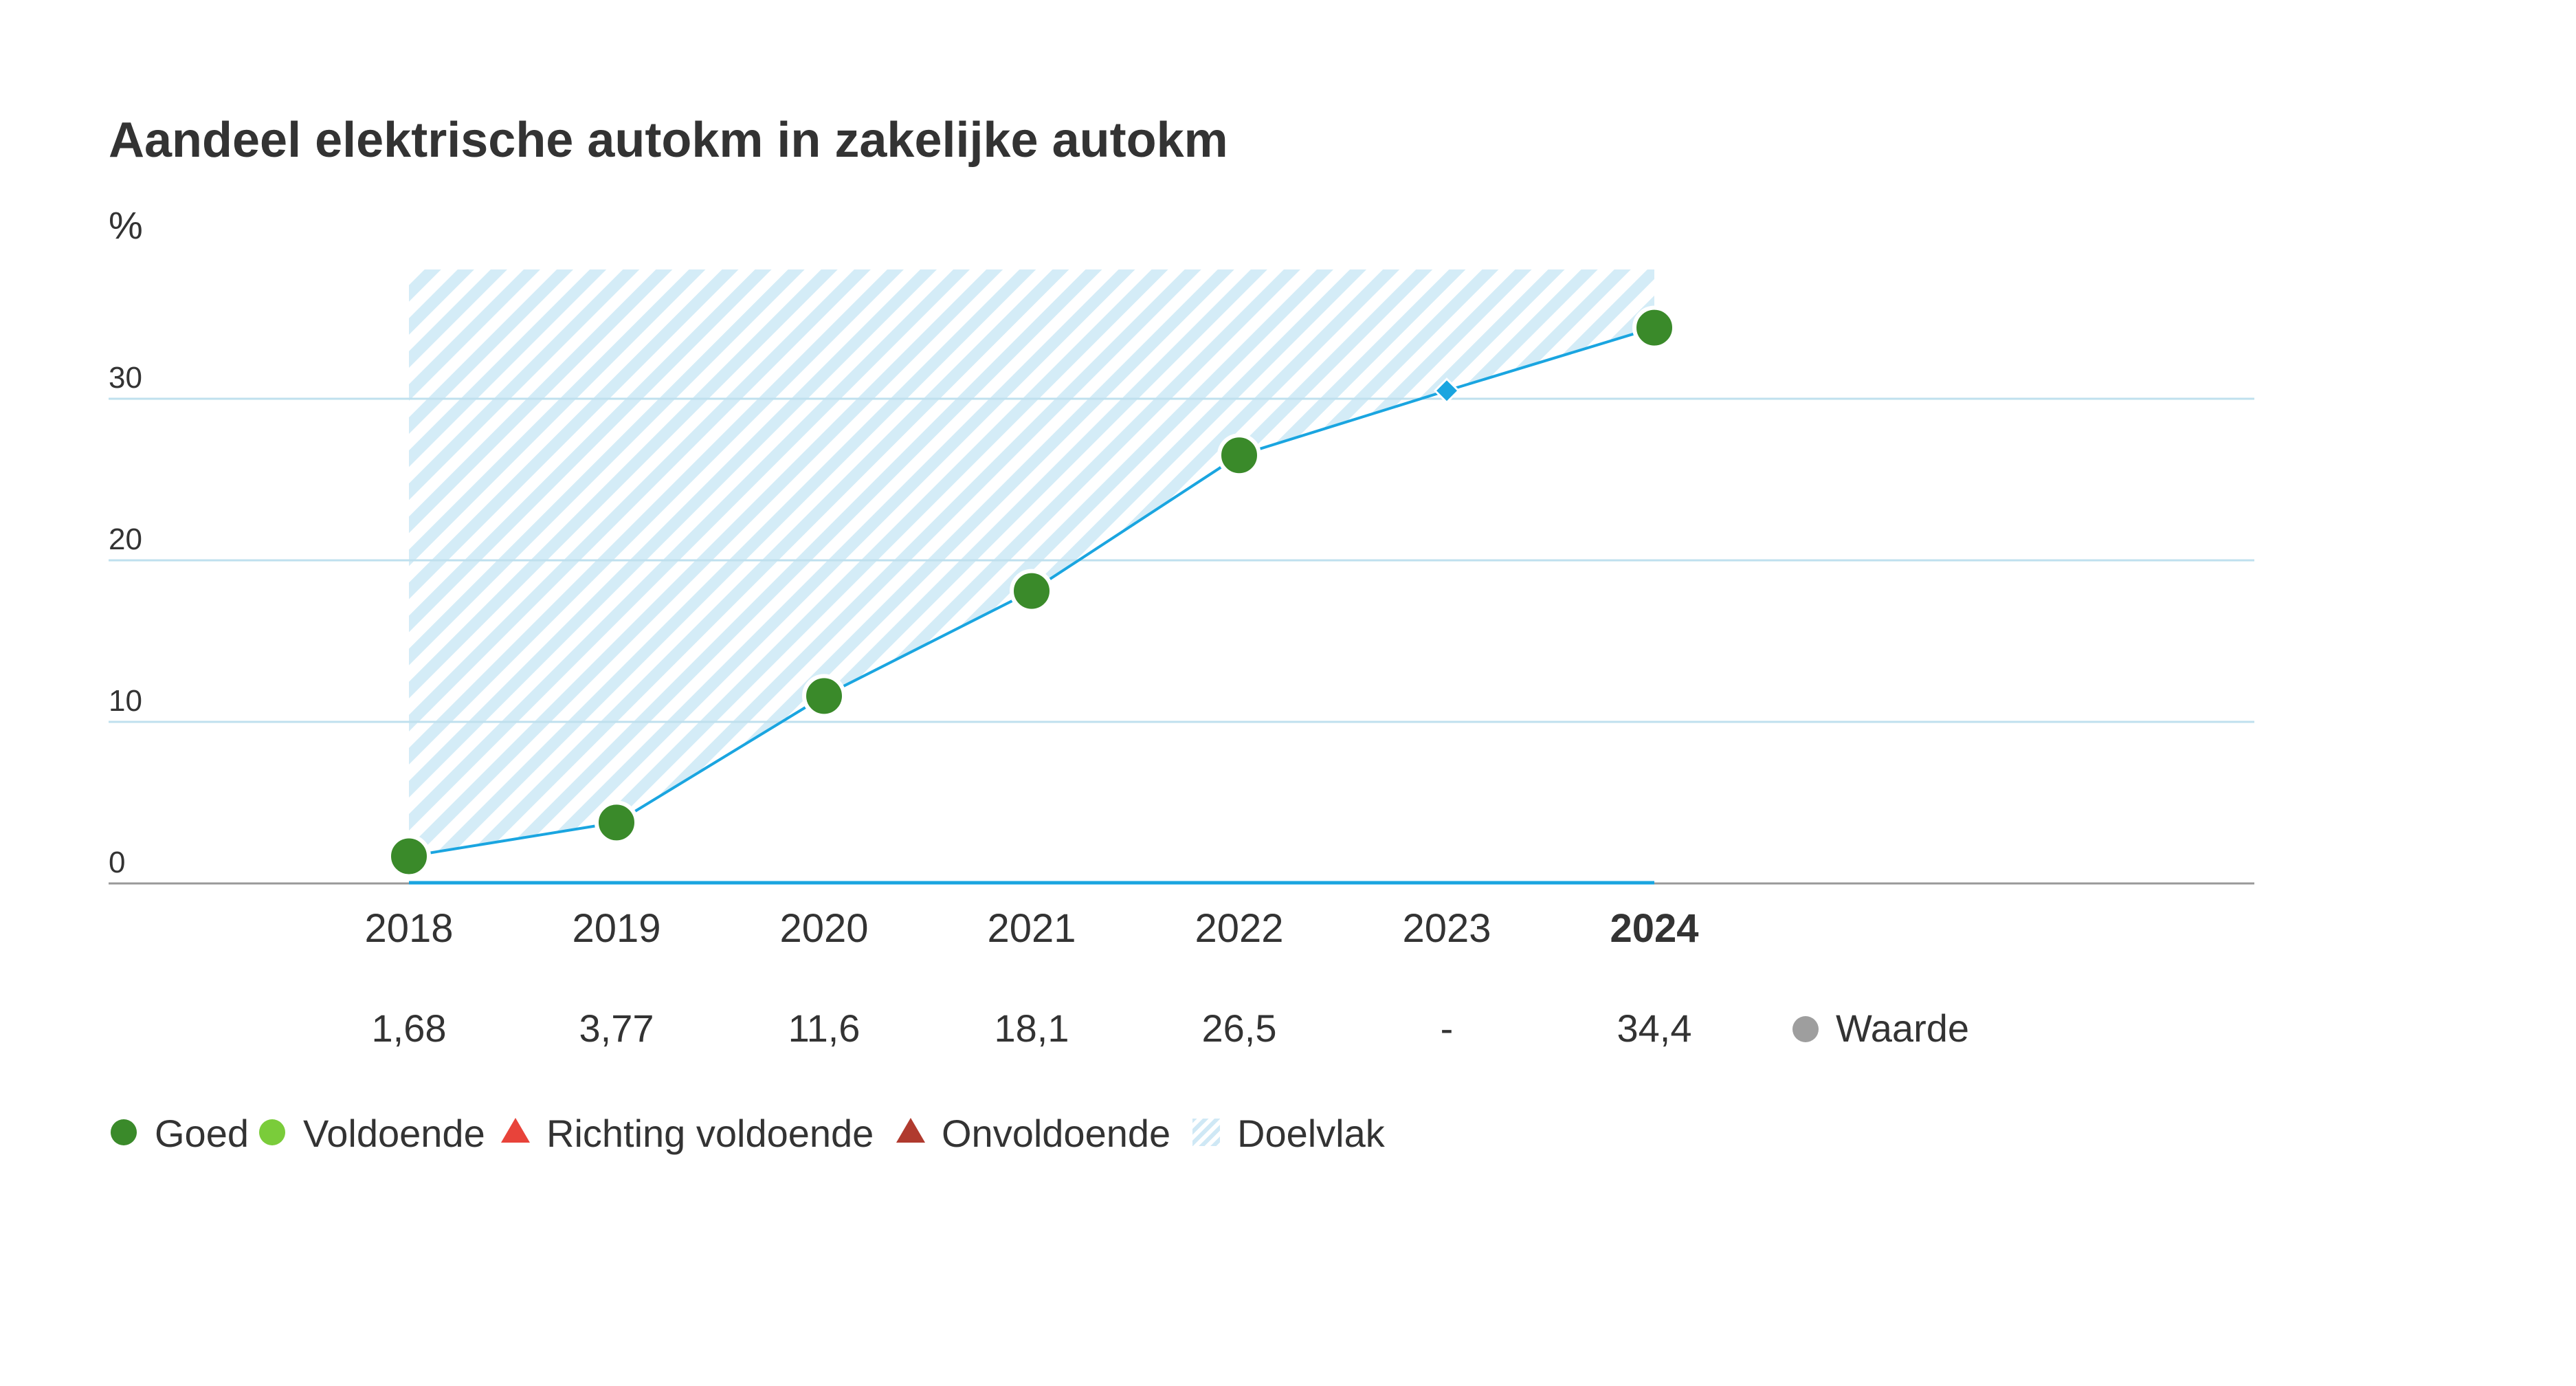 The width and height of the screenshot is (2576, 1386). What do you see at coordinates (125, 539) in the screenshot?
I see `y-tick-label: 20` at bounding box center [125, 539].